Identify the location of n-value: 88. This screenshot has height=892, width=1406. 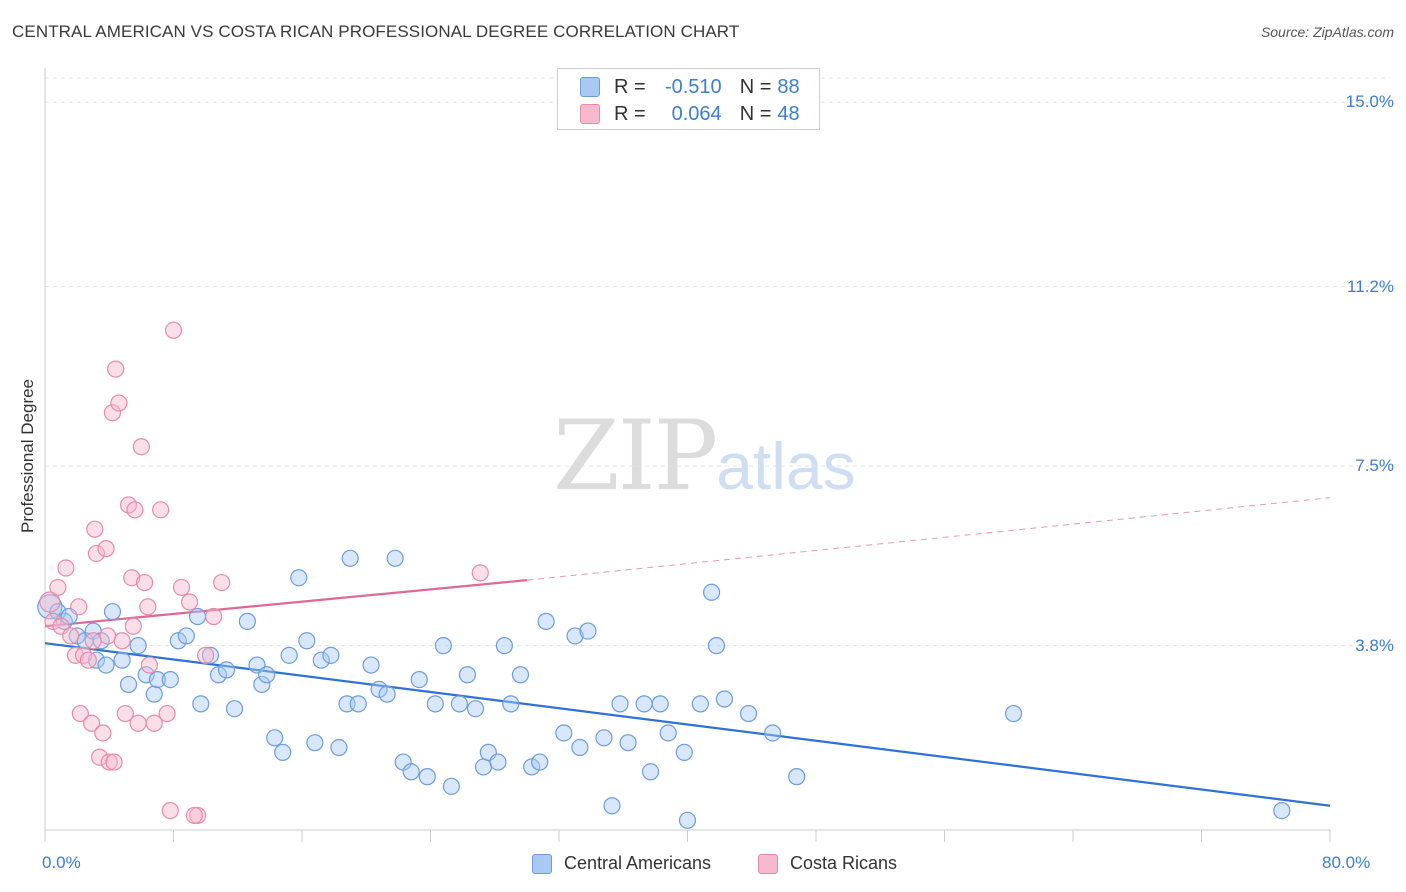
(788, 86).